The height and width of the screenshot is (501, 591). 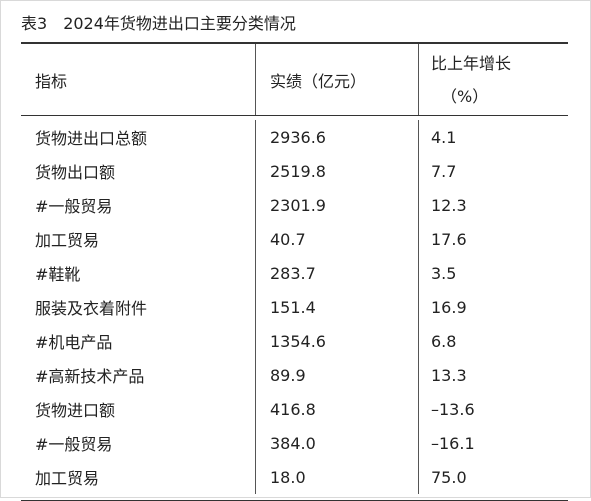 I want to click on table-row: 服装及衣着附件 151.4 16.9, so click(x=294, y=307).